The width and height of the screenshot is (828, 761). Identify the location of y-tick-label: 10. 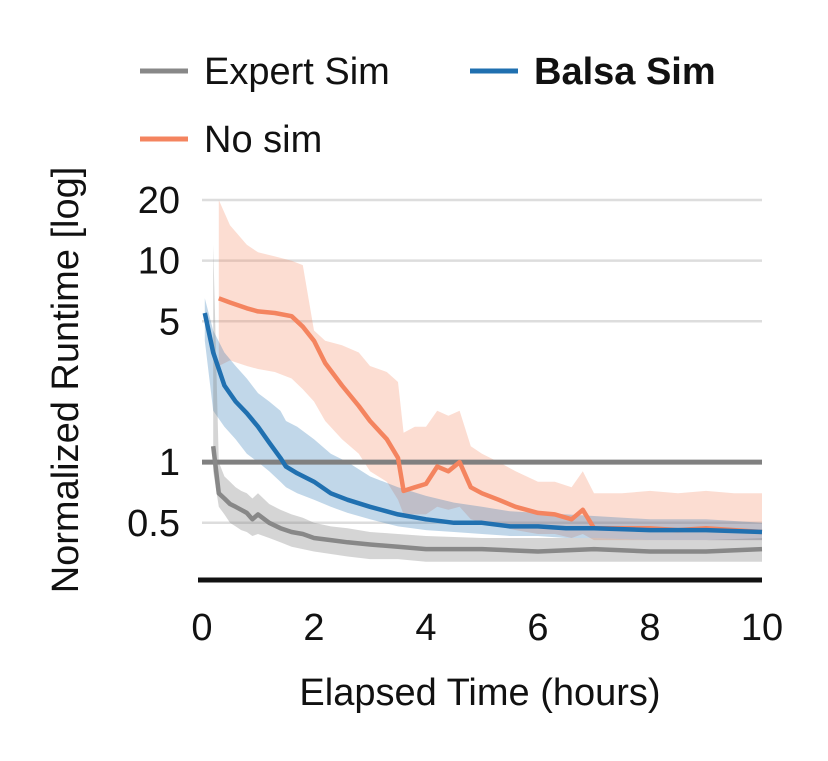
(159, 262).